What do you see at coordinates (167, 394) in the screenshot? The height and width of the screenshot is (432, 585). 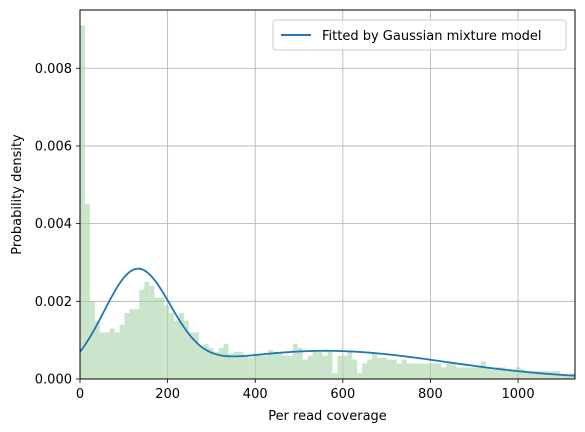 I see `x-tick-label: 200` at bounding box center [167, 394].